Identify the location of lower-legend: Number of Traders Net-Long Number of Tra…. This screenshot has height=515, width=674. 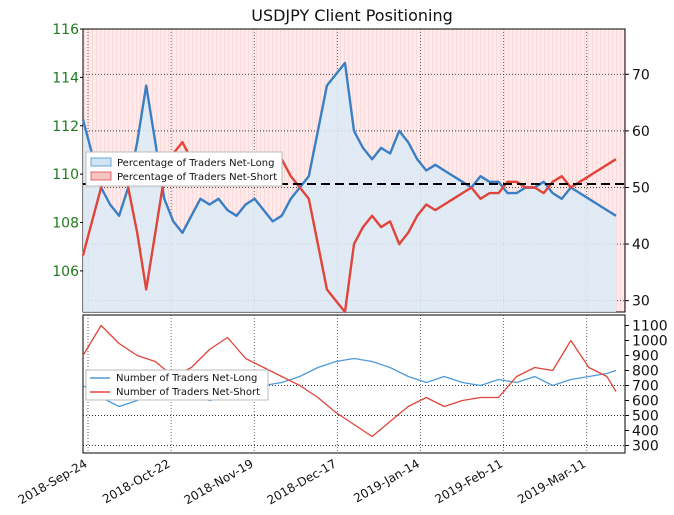
(177, 385).